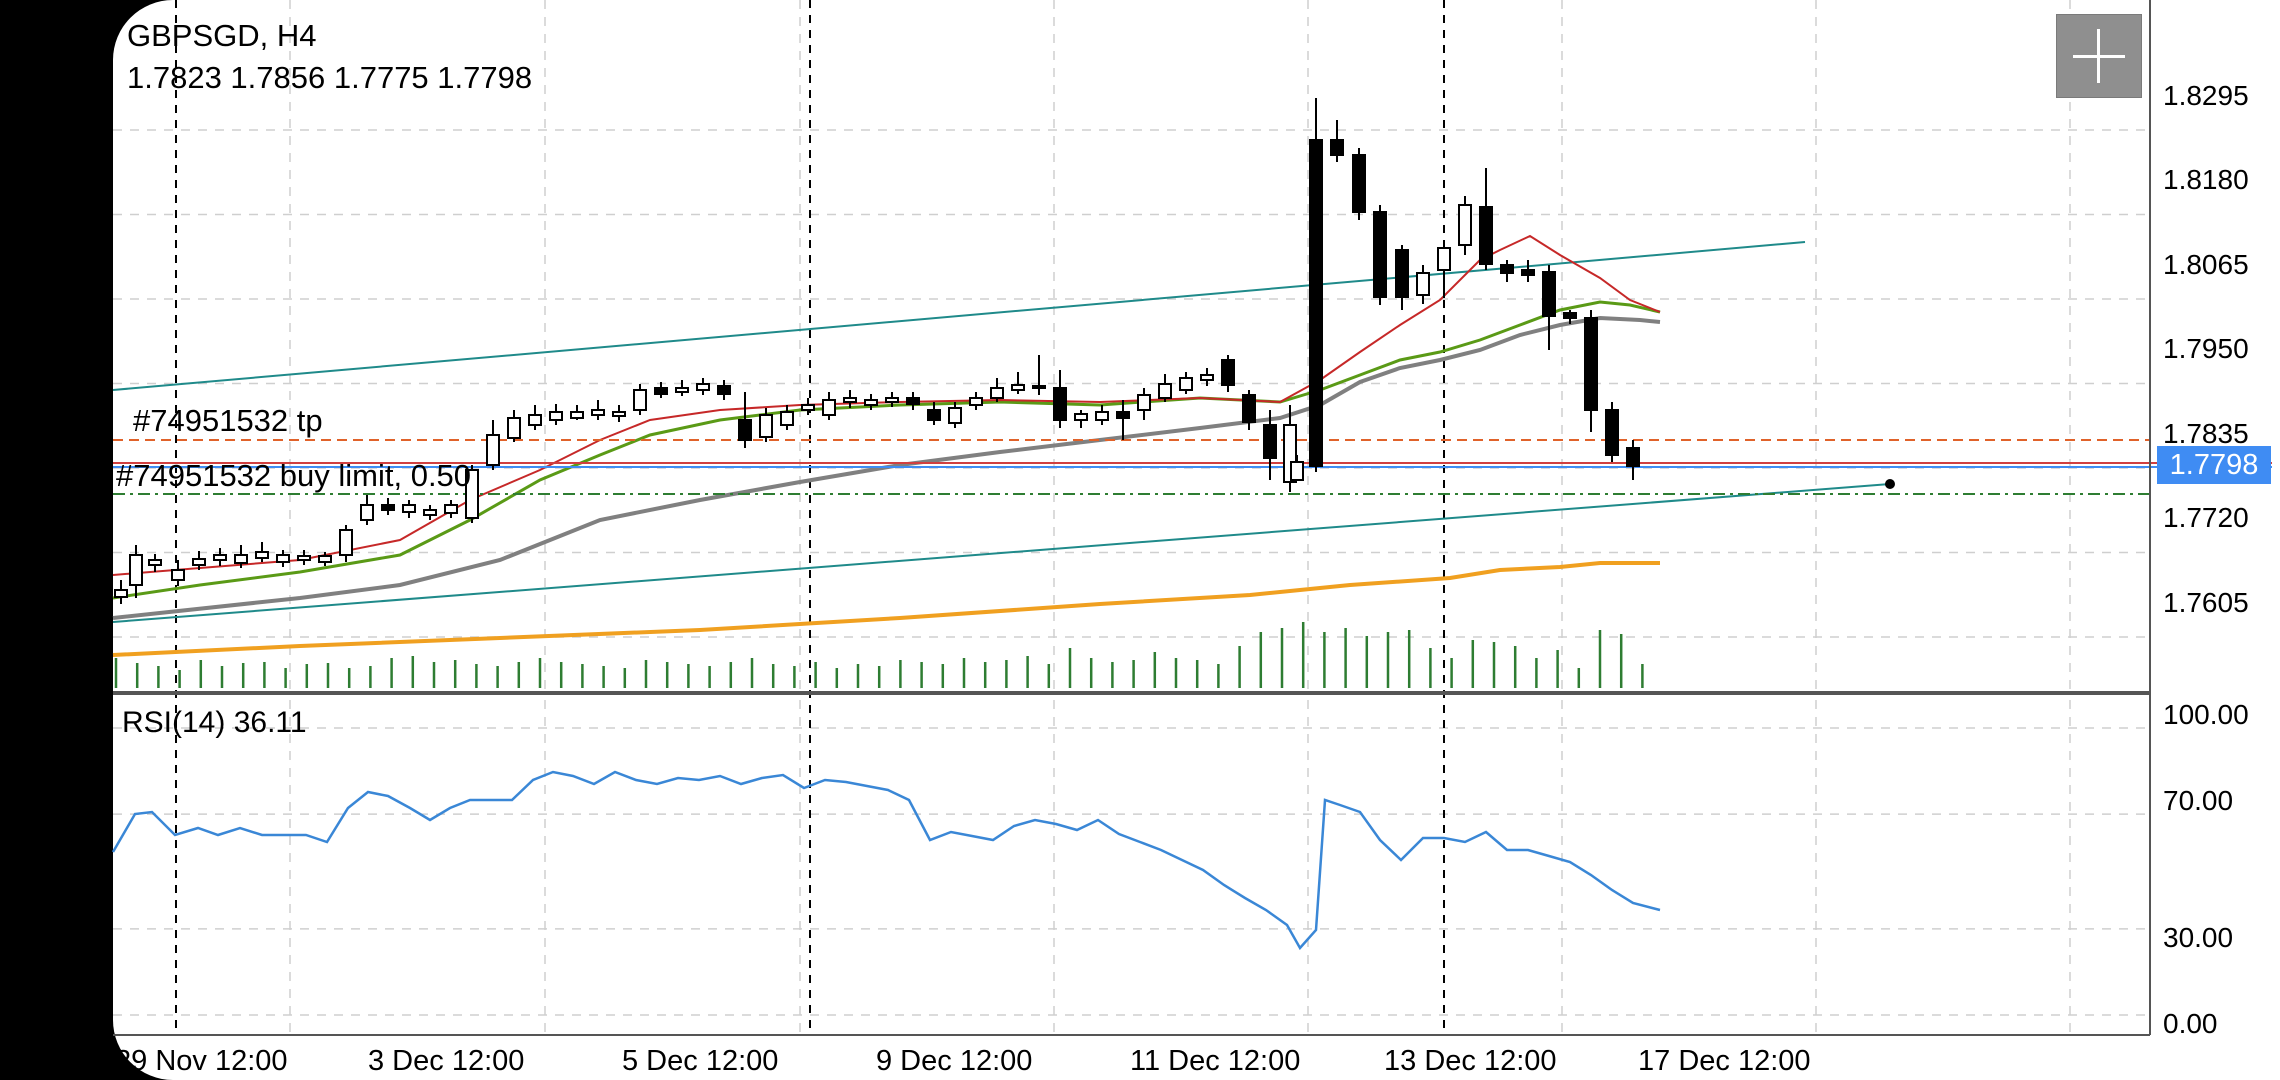 This screenshot has width=2280, height=1080. Describe the element at coordinates (228, 420) in the screenshot. I see `order-tp-label: #74951532 tp` at that location.